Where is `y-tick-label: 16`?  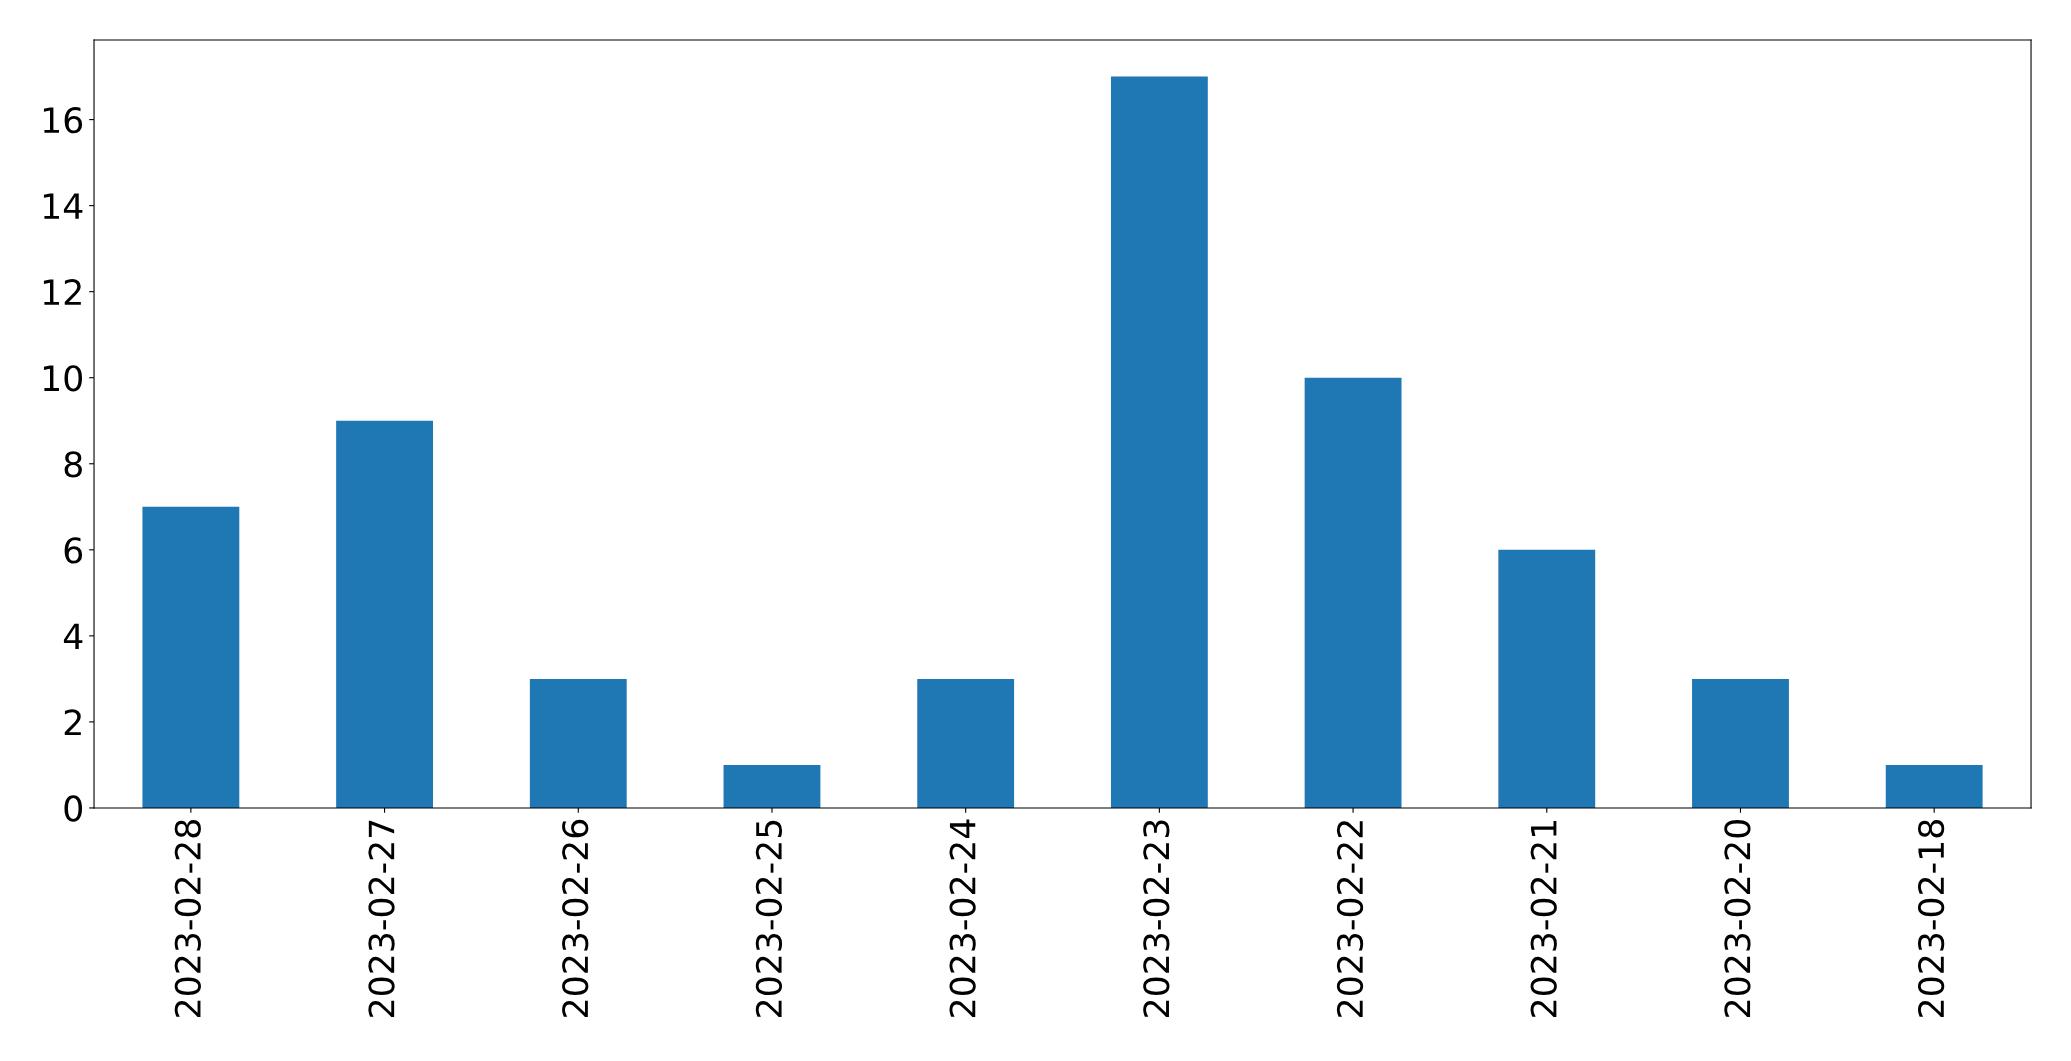 y-tick-label: 16 is located at coordinates (63, 120).